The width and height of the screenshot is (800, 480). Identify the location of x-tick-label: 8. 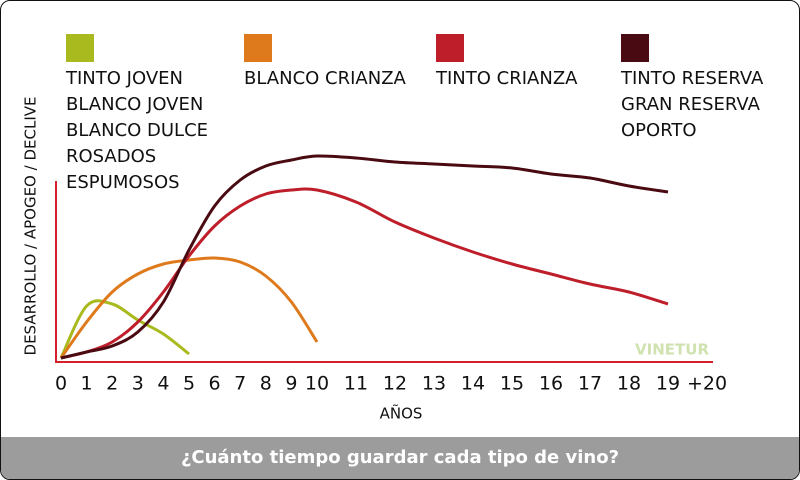
(266, 384).